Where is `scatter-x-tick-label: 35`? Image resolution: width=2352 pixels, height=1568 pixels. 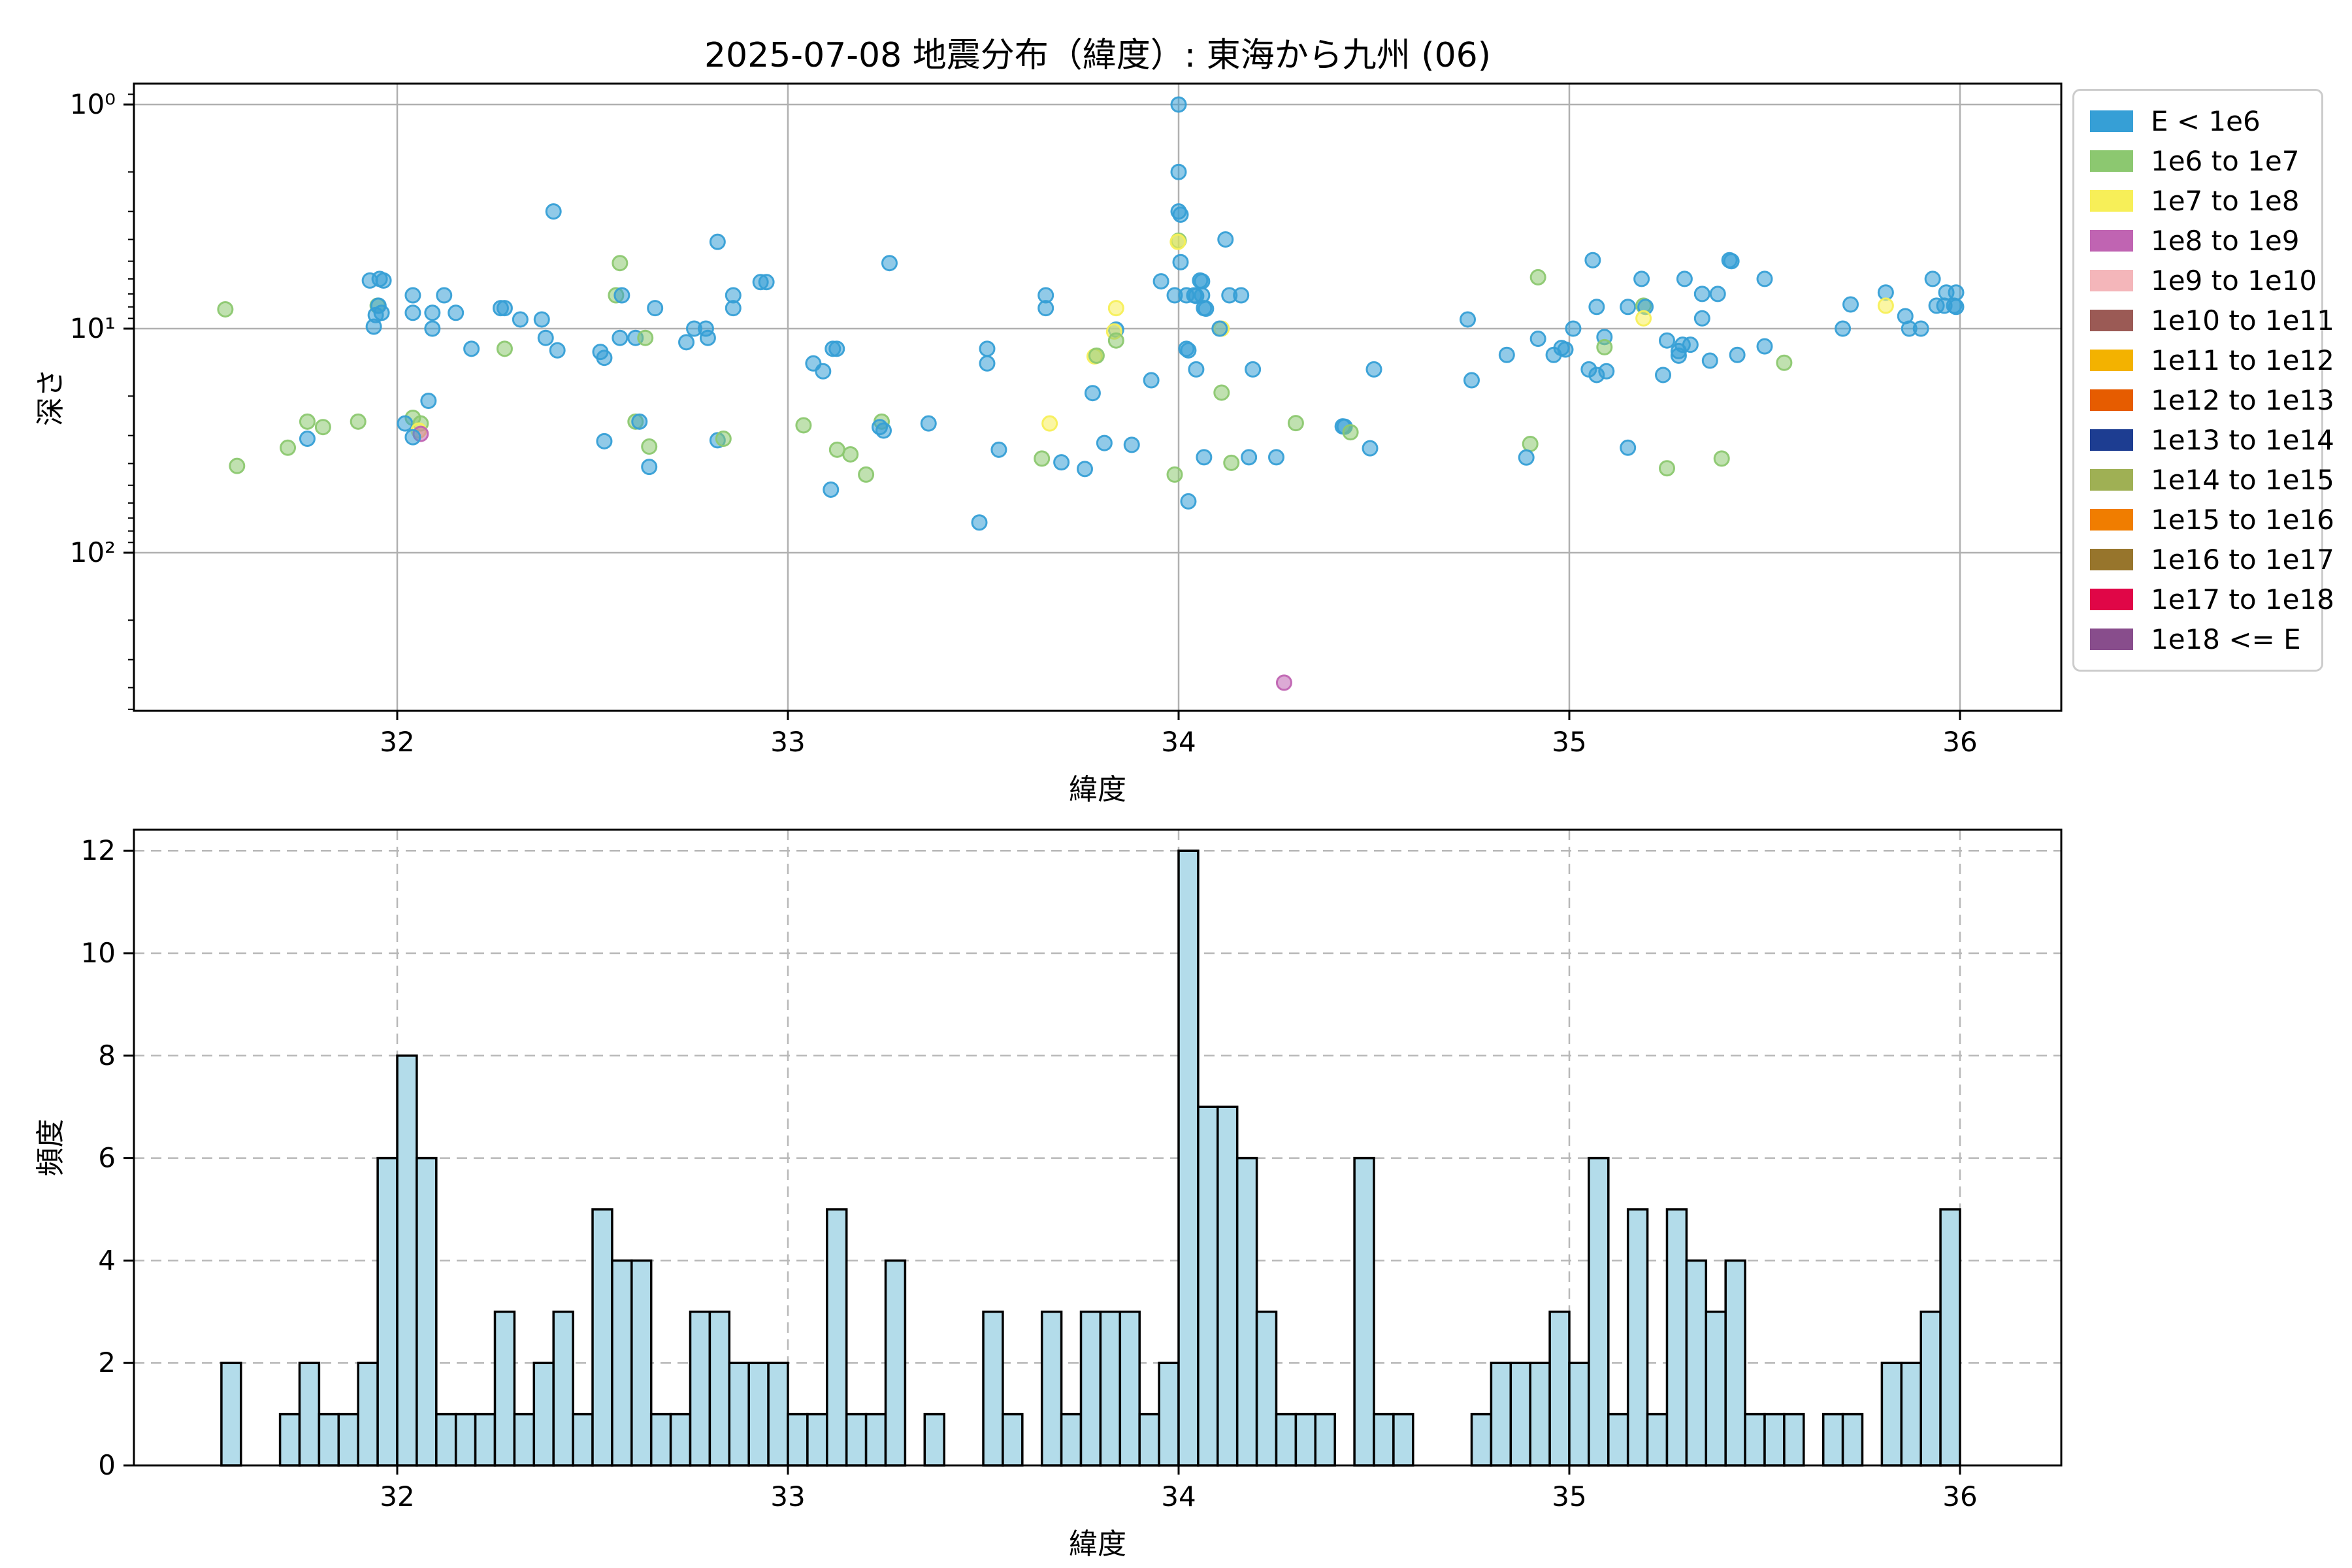
scatter-x-tick-label: 35 is located at coordinates (1569, 742).